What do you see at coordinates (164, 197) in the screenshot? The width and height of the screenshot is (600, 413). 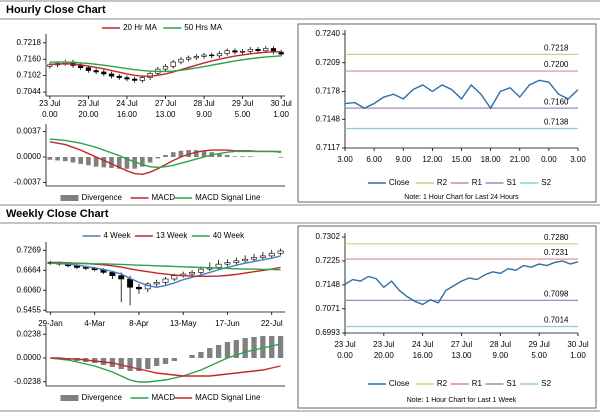 I see `legend-label: MACD` at bounding box center [164, 197].